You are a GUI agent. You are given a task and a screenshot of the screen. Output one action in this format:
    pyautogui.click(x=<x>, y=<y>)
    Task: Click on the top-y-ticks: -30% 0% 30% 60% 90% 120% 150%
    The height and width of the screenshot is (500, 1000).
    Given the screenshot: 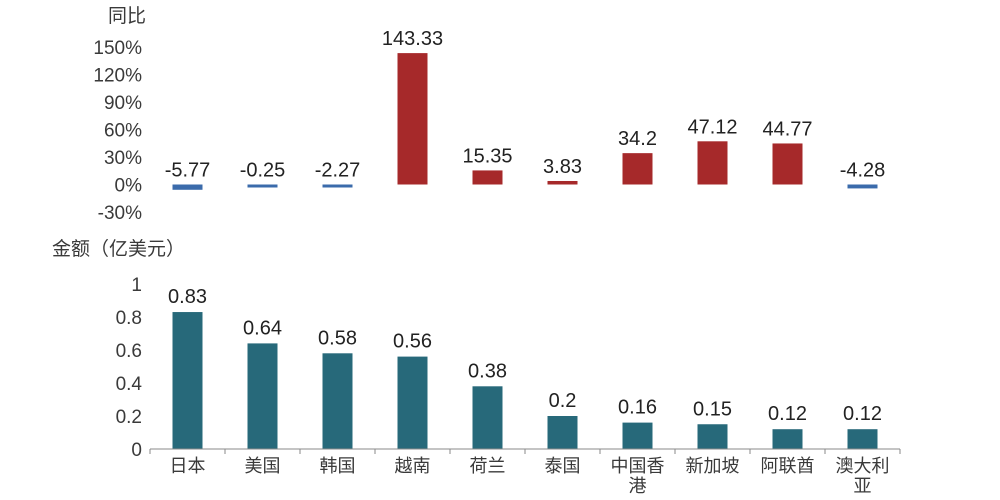 What is the action you would take?
    pyautogui.click(x=117, y=131)
    